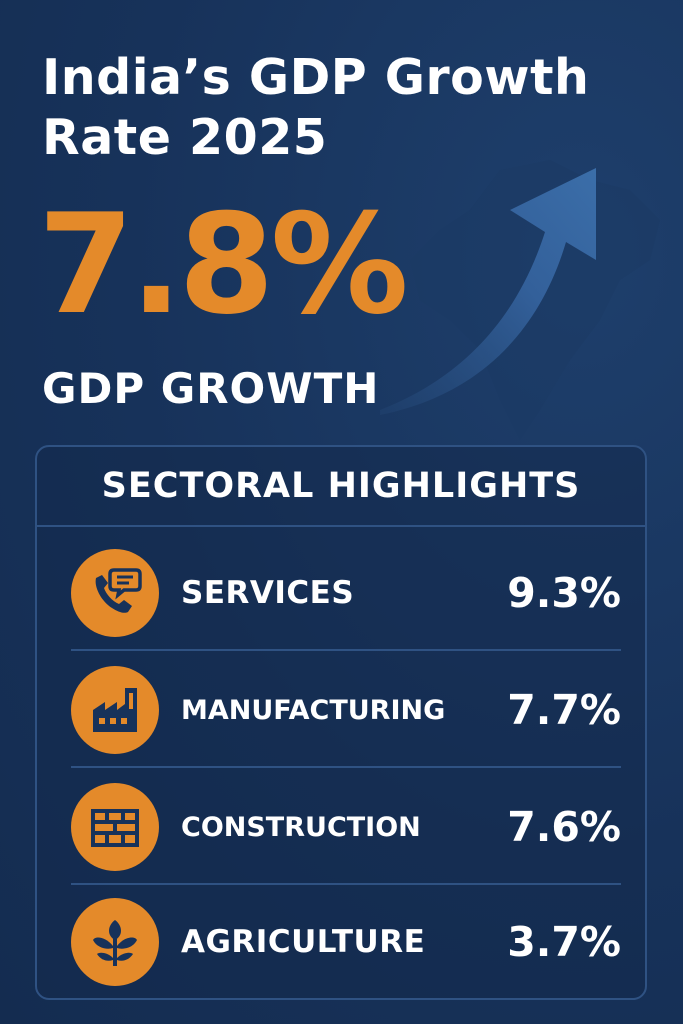  What do you see at coordinates (564, 710) in the screenshot?
I see `sector-value: 7.7%` at bounding box center [564, 710].